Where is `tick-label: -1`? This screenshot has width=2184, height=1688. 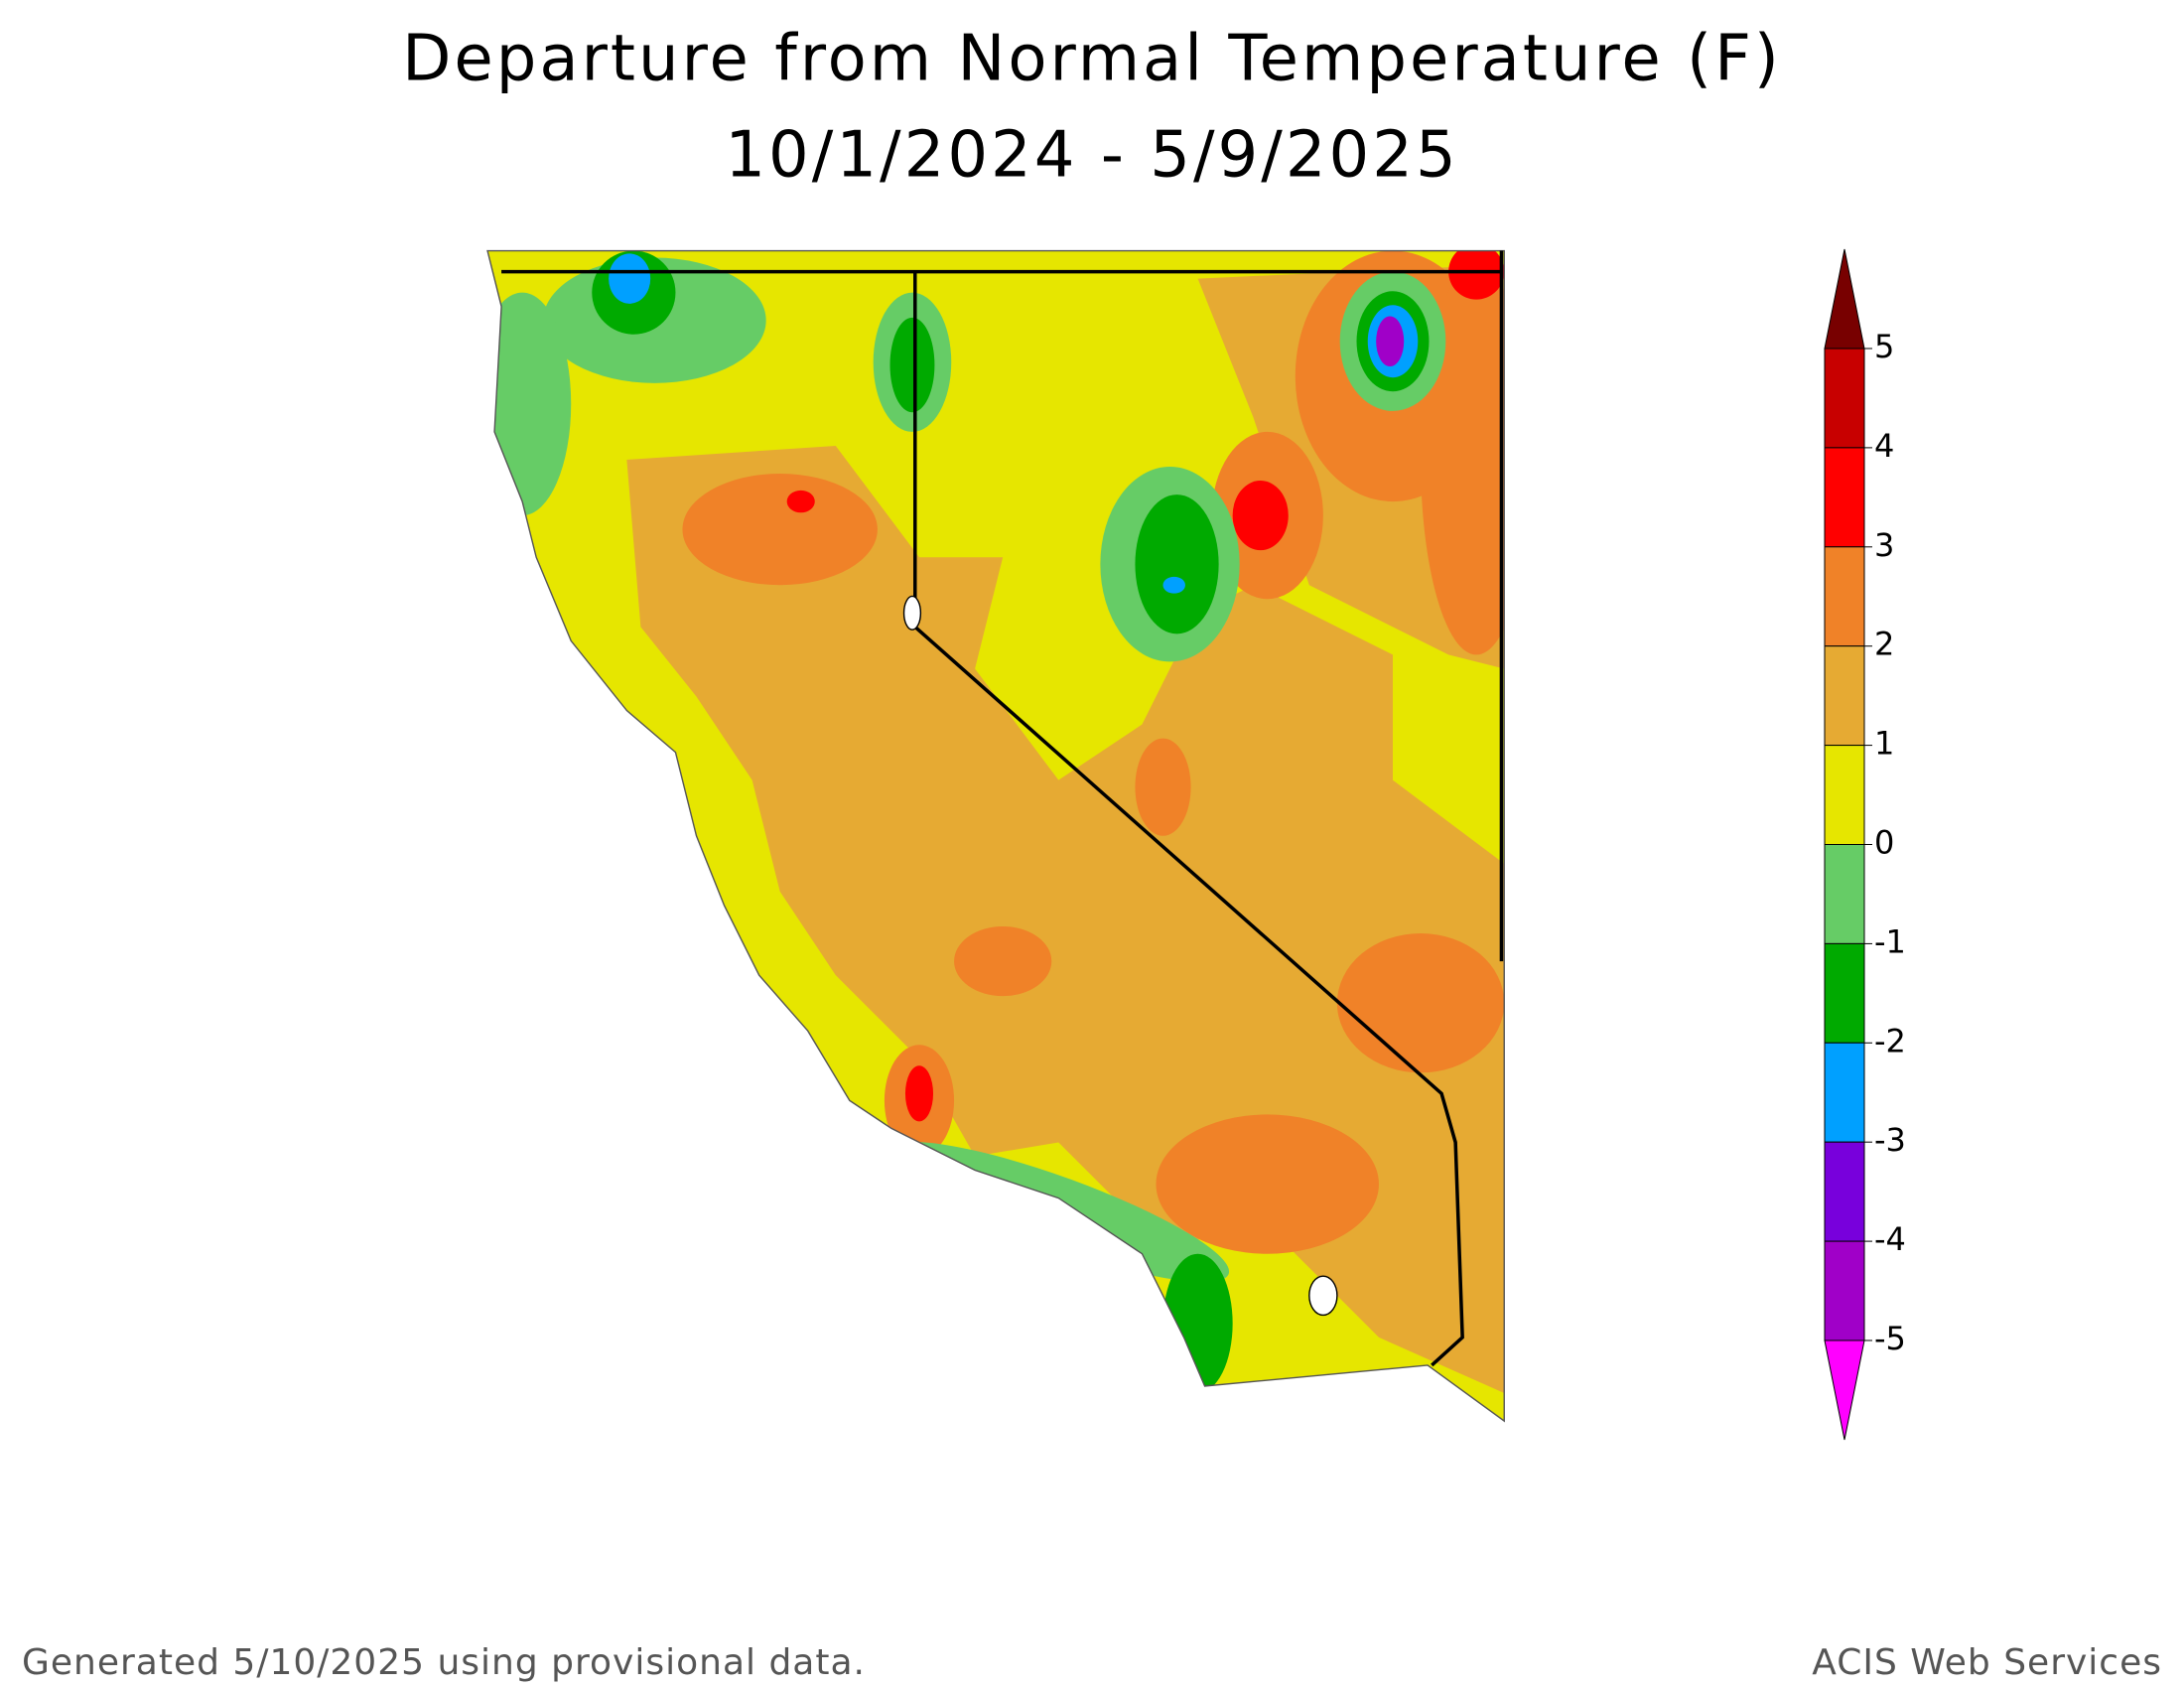 tick-label: -1 is located at coordinates (1890, 941).